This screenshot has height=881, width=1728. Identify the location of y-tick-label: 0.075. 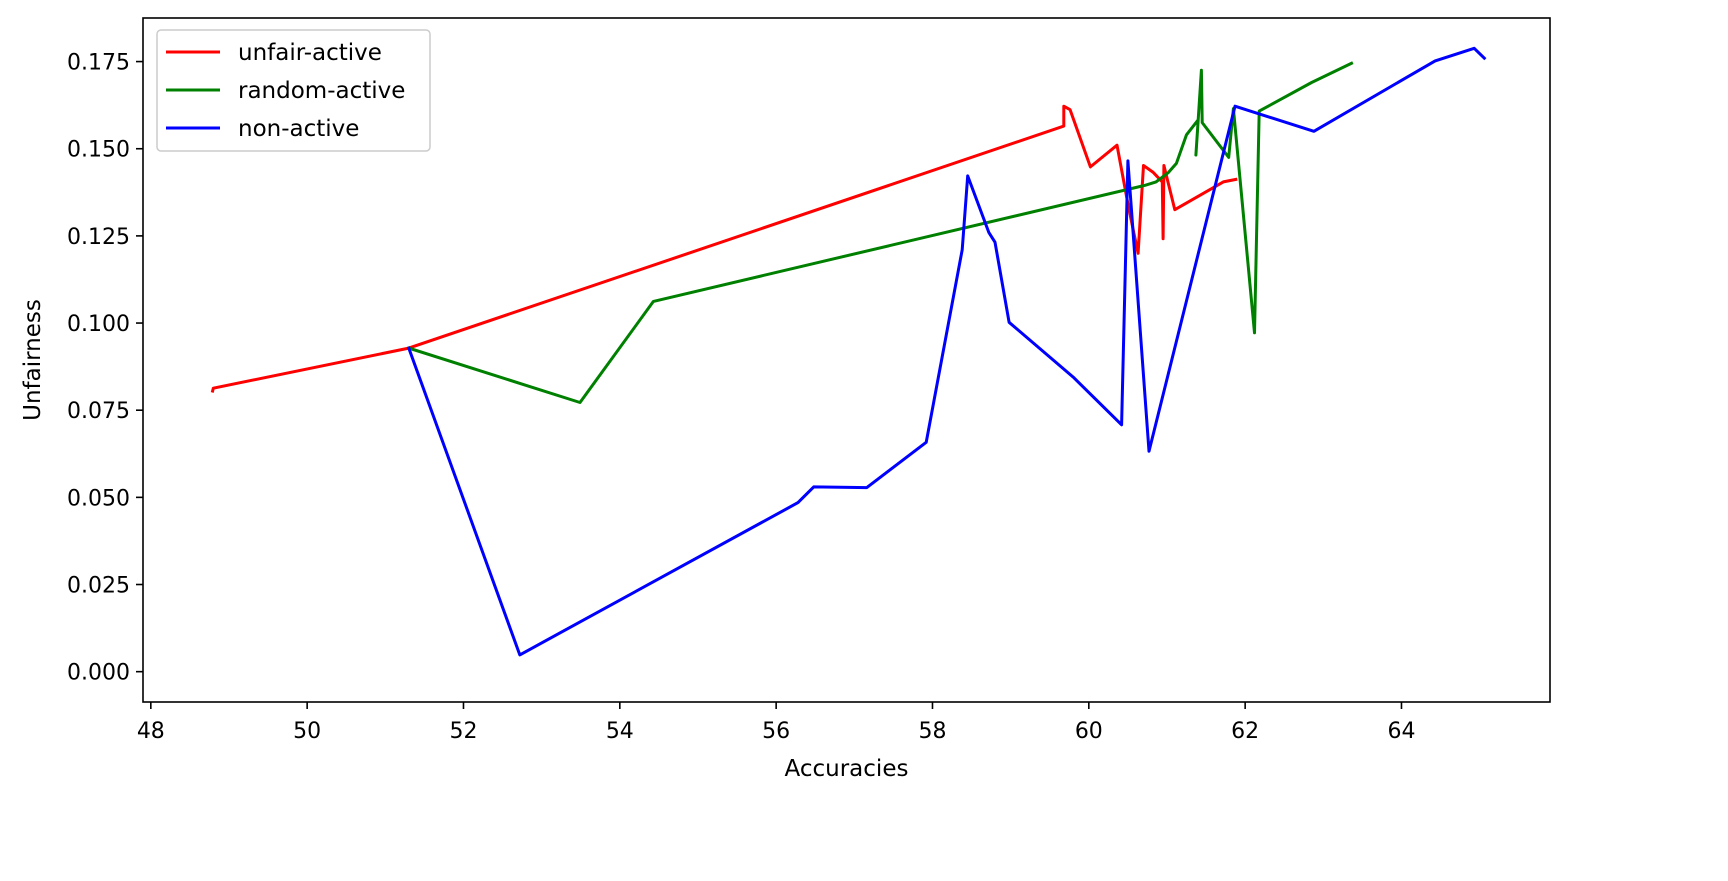
(98, 411).